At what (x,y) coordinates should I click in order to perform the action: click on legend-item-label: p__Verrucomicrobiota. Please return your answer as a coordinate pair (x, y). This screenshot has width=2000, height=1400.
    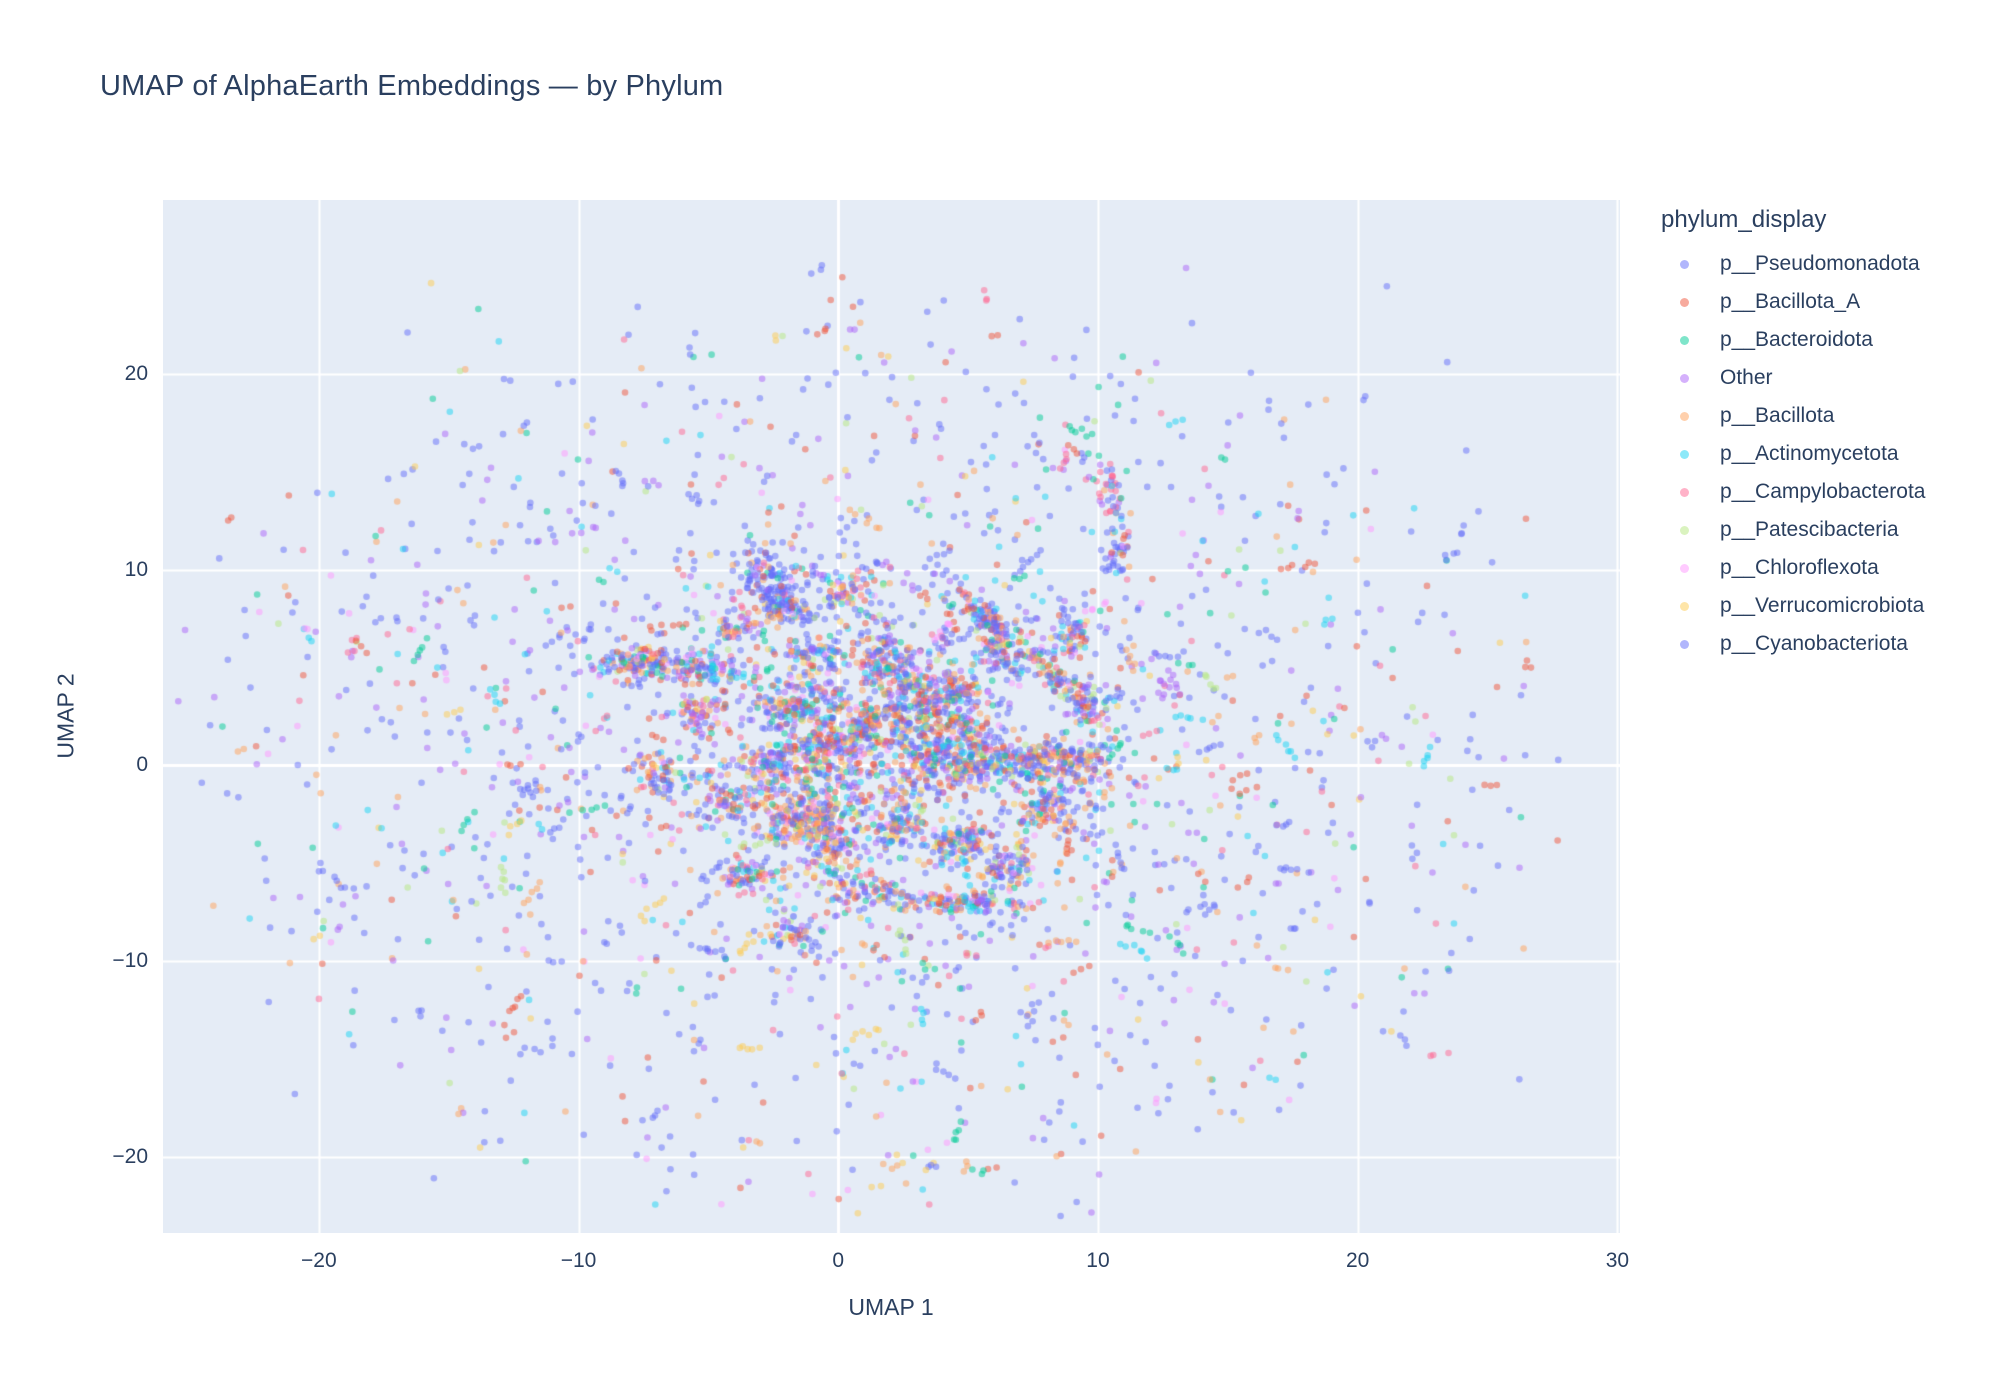
    Looking at the image, I should click on (1822, 605).